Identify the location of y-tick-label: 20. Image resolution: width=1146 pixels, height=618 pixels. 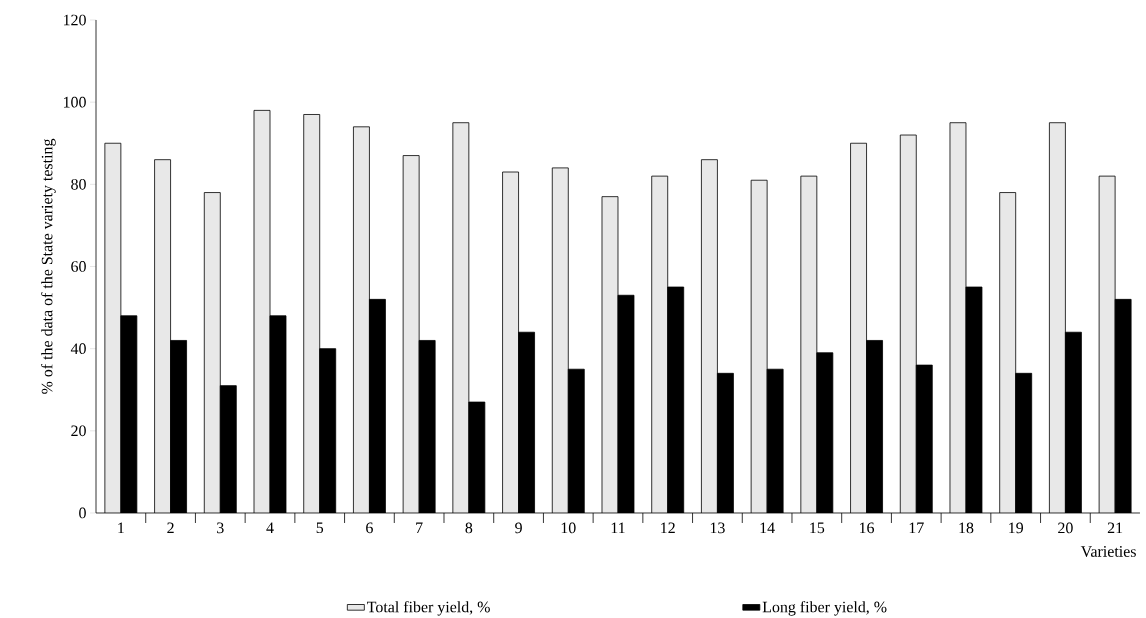
(78, 431).